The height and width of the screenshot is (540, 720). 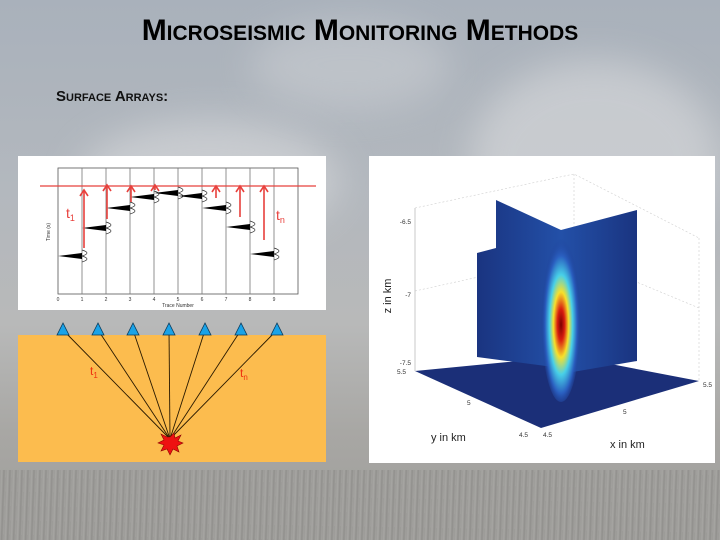 I want to click on x-tick-labels: 4.5 5 5.5, so click(x=627, y=410).